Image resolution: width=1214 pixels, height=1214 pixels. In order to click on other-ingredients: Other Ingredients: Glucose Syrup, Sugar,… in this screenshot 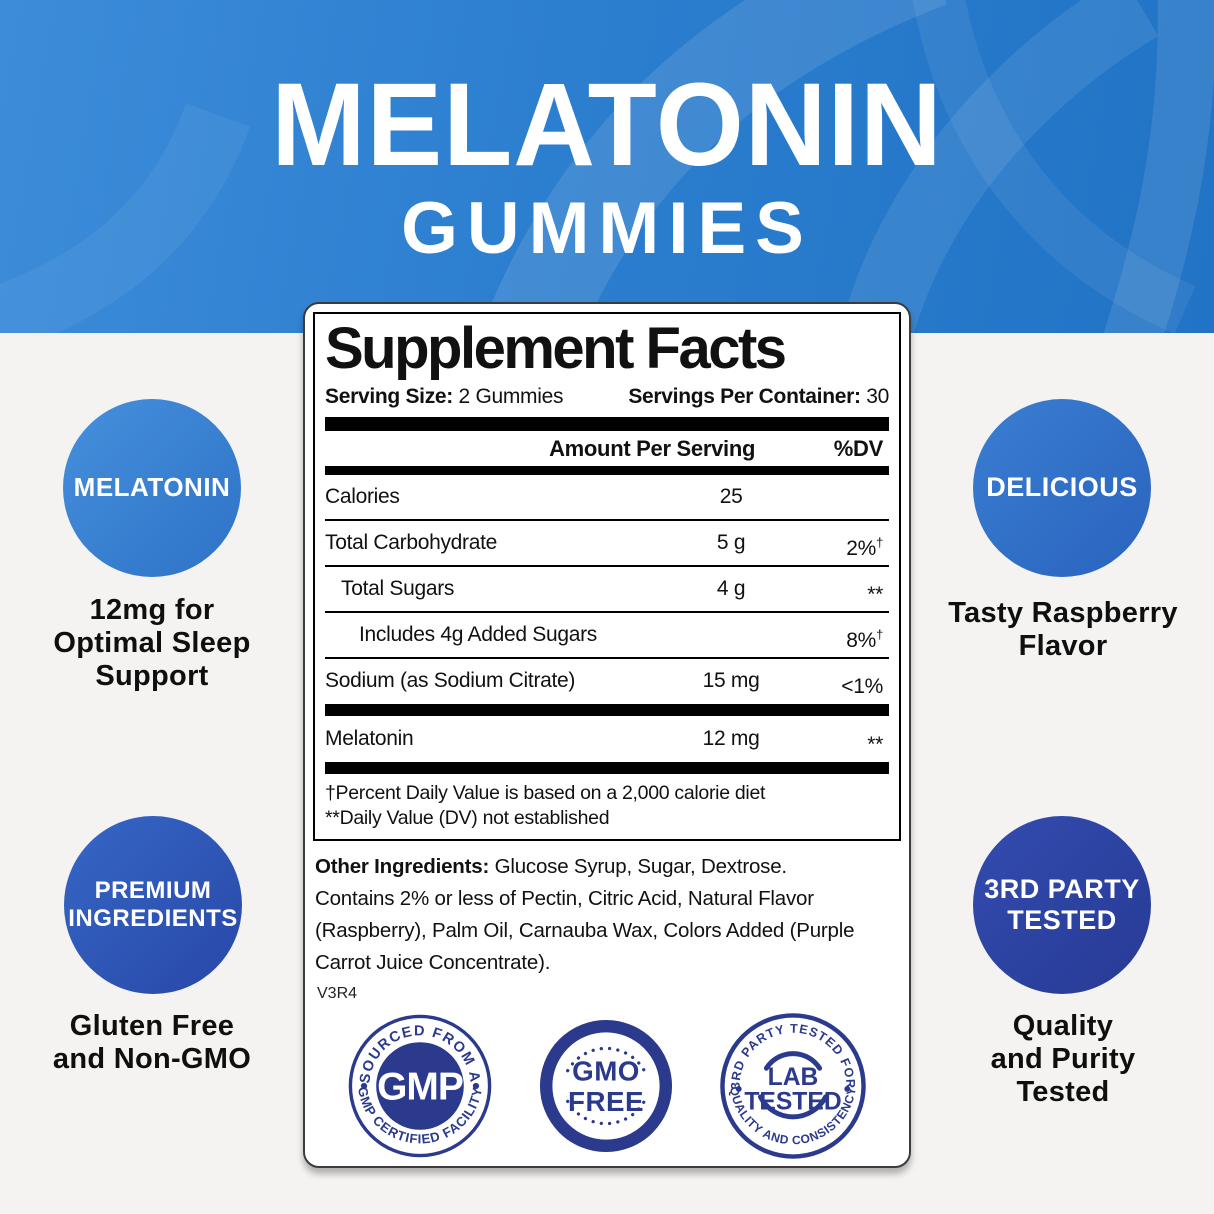, I will do `click(585, 914)`.